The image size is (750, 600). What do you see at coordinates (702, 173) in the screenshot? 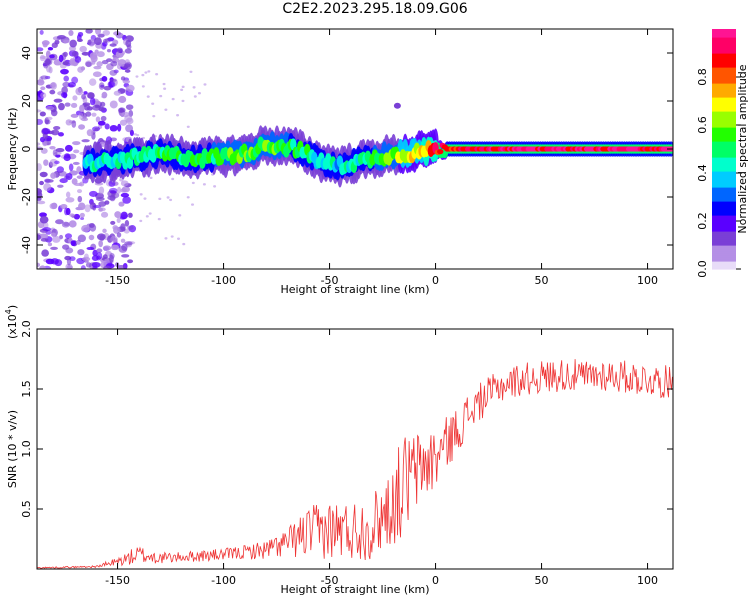
I see `colorbar-tick-label: 0.4` at bounding box center [702, 173].